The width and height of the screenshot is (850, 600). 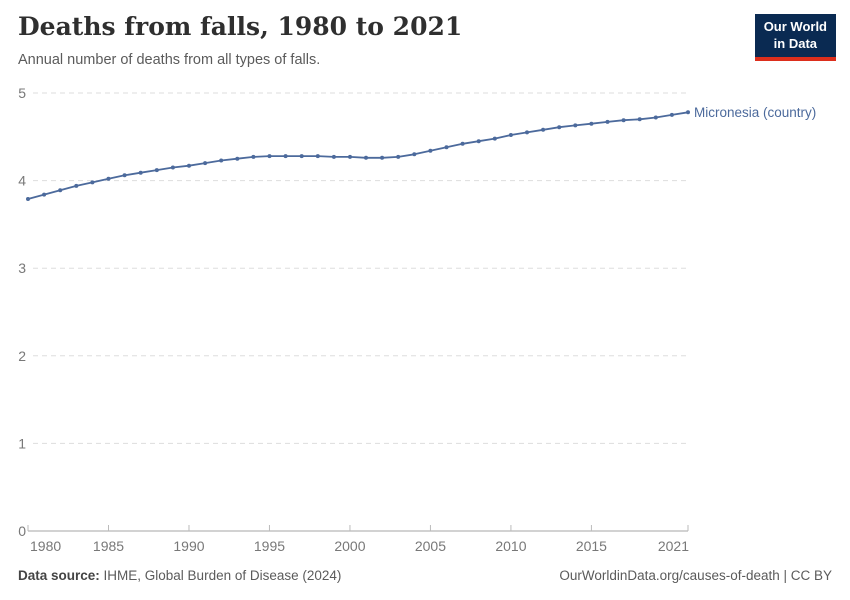 What do you see at coordinates (510, 546) in the screenshot?
I see `x-tick-label-2010: 2010` at bounding box center [510, 546].